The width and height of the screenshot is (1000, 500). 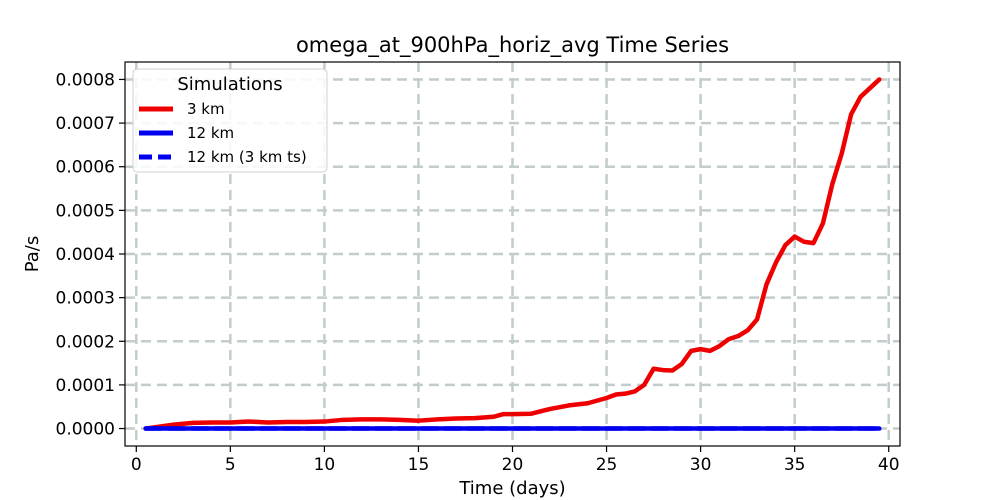 I want to click on y-tick-label: 0.0008, so click(x=85, y=80).